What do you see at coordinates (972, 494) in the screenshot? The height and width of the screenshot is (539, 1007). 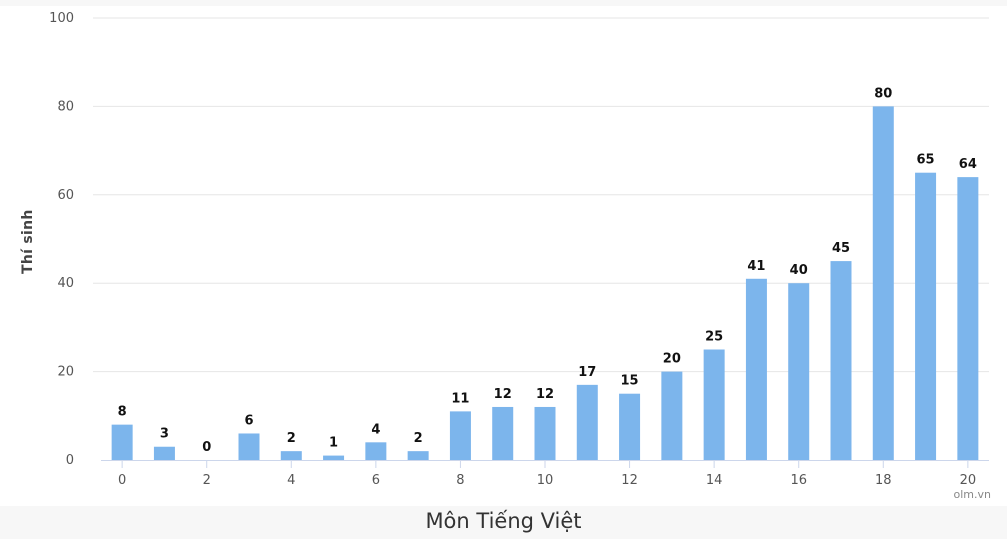 I see `watermark: olm.vn` at bounding box center [972, 494].